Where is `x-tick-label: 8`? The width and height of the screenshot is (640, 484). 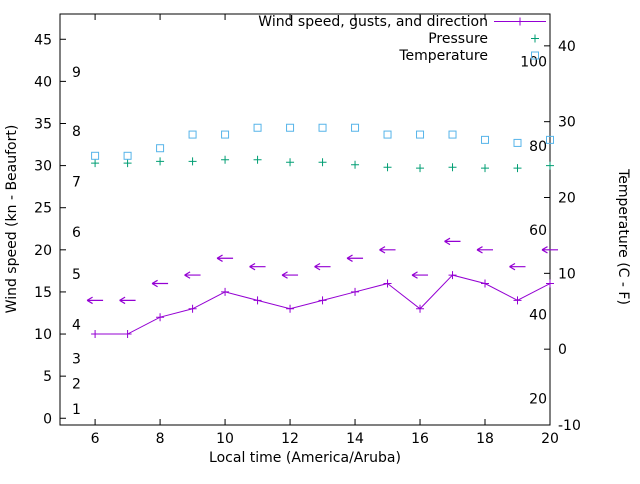
x-tick-label: 8 is located at coordinates (160, 439).